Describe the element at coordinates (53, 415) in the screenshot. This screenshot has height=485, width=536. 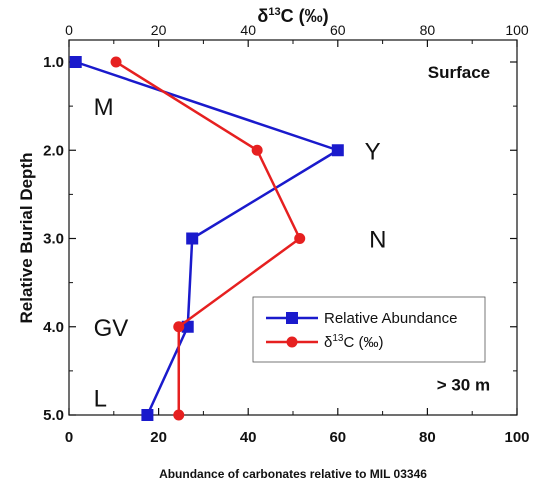
I see `y-tick-label: 5.0` at that location.